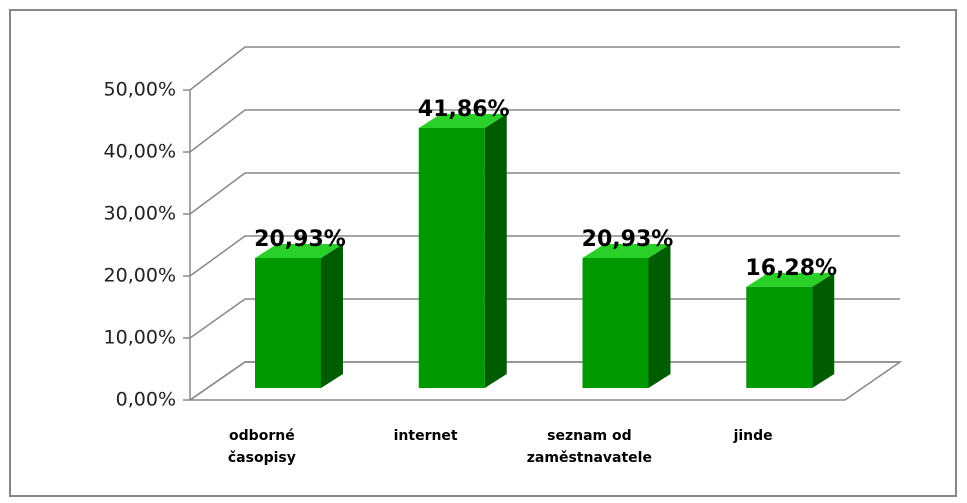 This screenshot has width=967, height=503. I want to click on x-tick-label: internet, so click(425, 436).